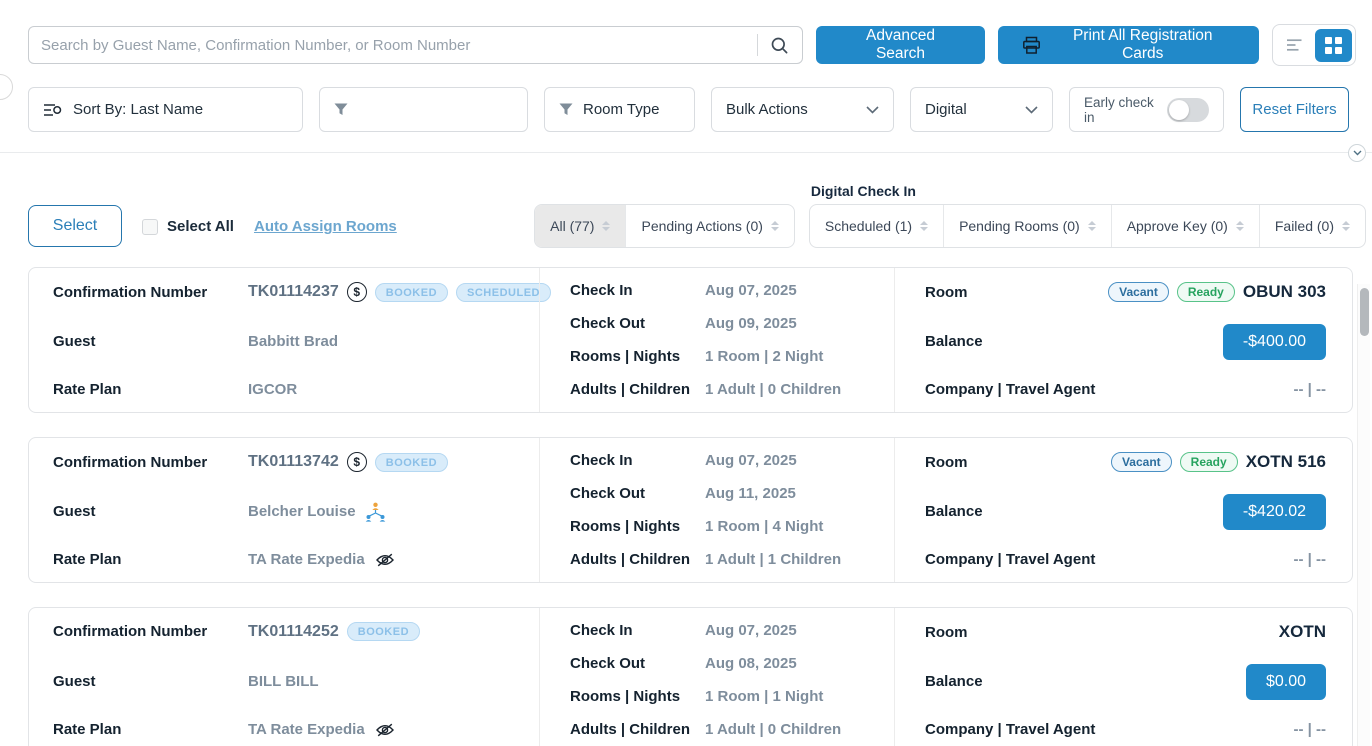 Image resolution: width=1372 pixels, height=746 pixels. Describe the element at coordinates (1128, 45) in the screenshot. I see `print-all-registration-cards-button: Print All Registration Cards` at that location.